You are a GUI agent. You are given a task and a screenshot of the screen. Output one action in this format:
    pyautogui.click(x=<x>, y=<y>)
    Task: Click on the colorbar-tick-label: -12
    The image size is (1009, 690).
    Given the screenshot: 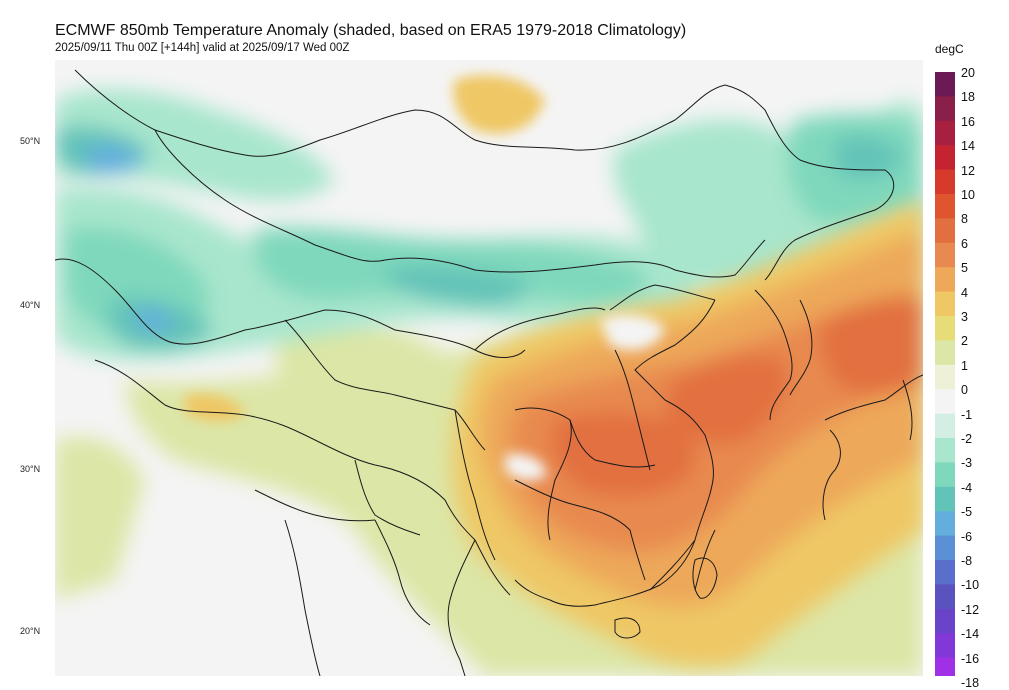 What is the action you would take?
    pyautogui.click(x=970, y=609)
    